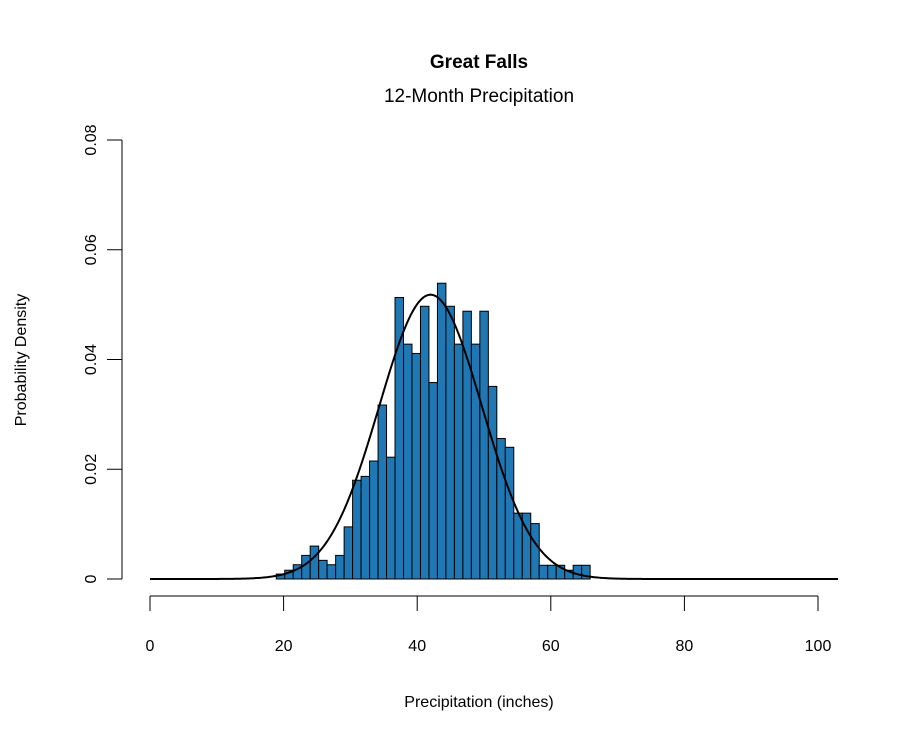  I want to click on x-tick-label: 80, so click(685, 646).